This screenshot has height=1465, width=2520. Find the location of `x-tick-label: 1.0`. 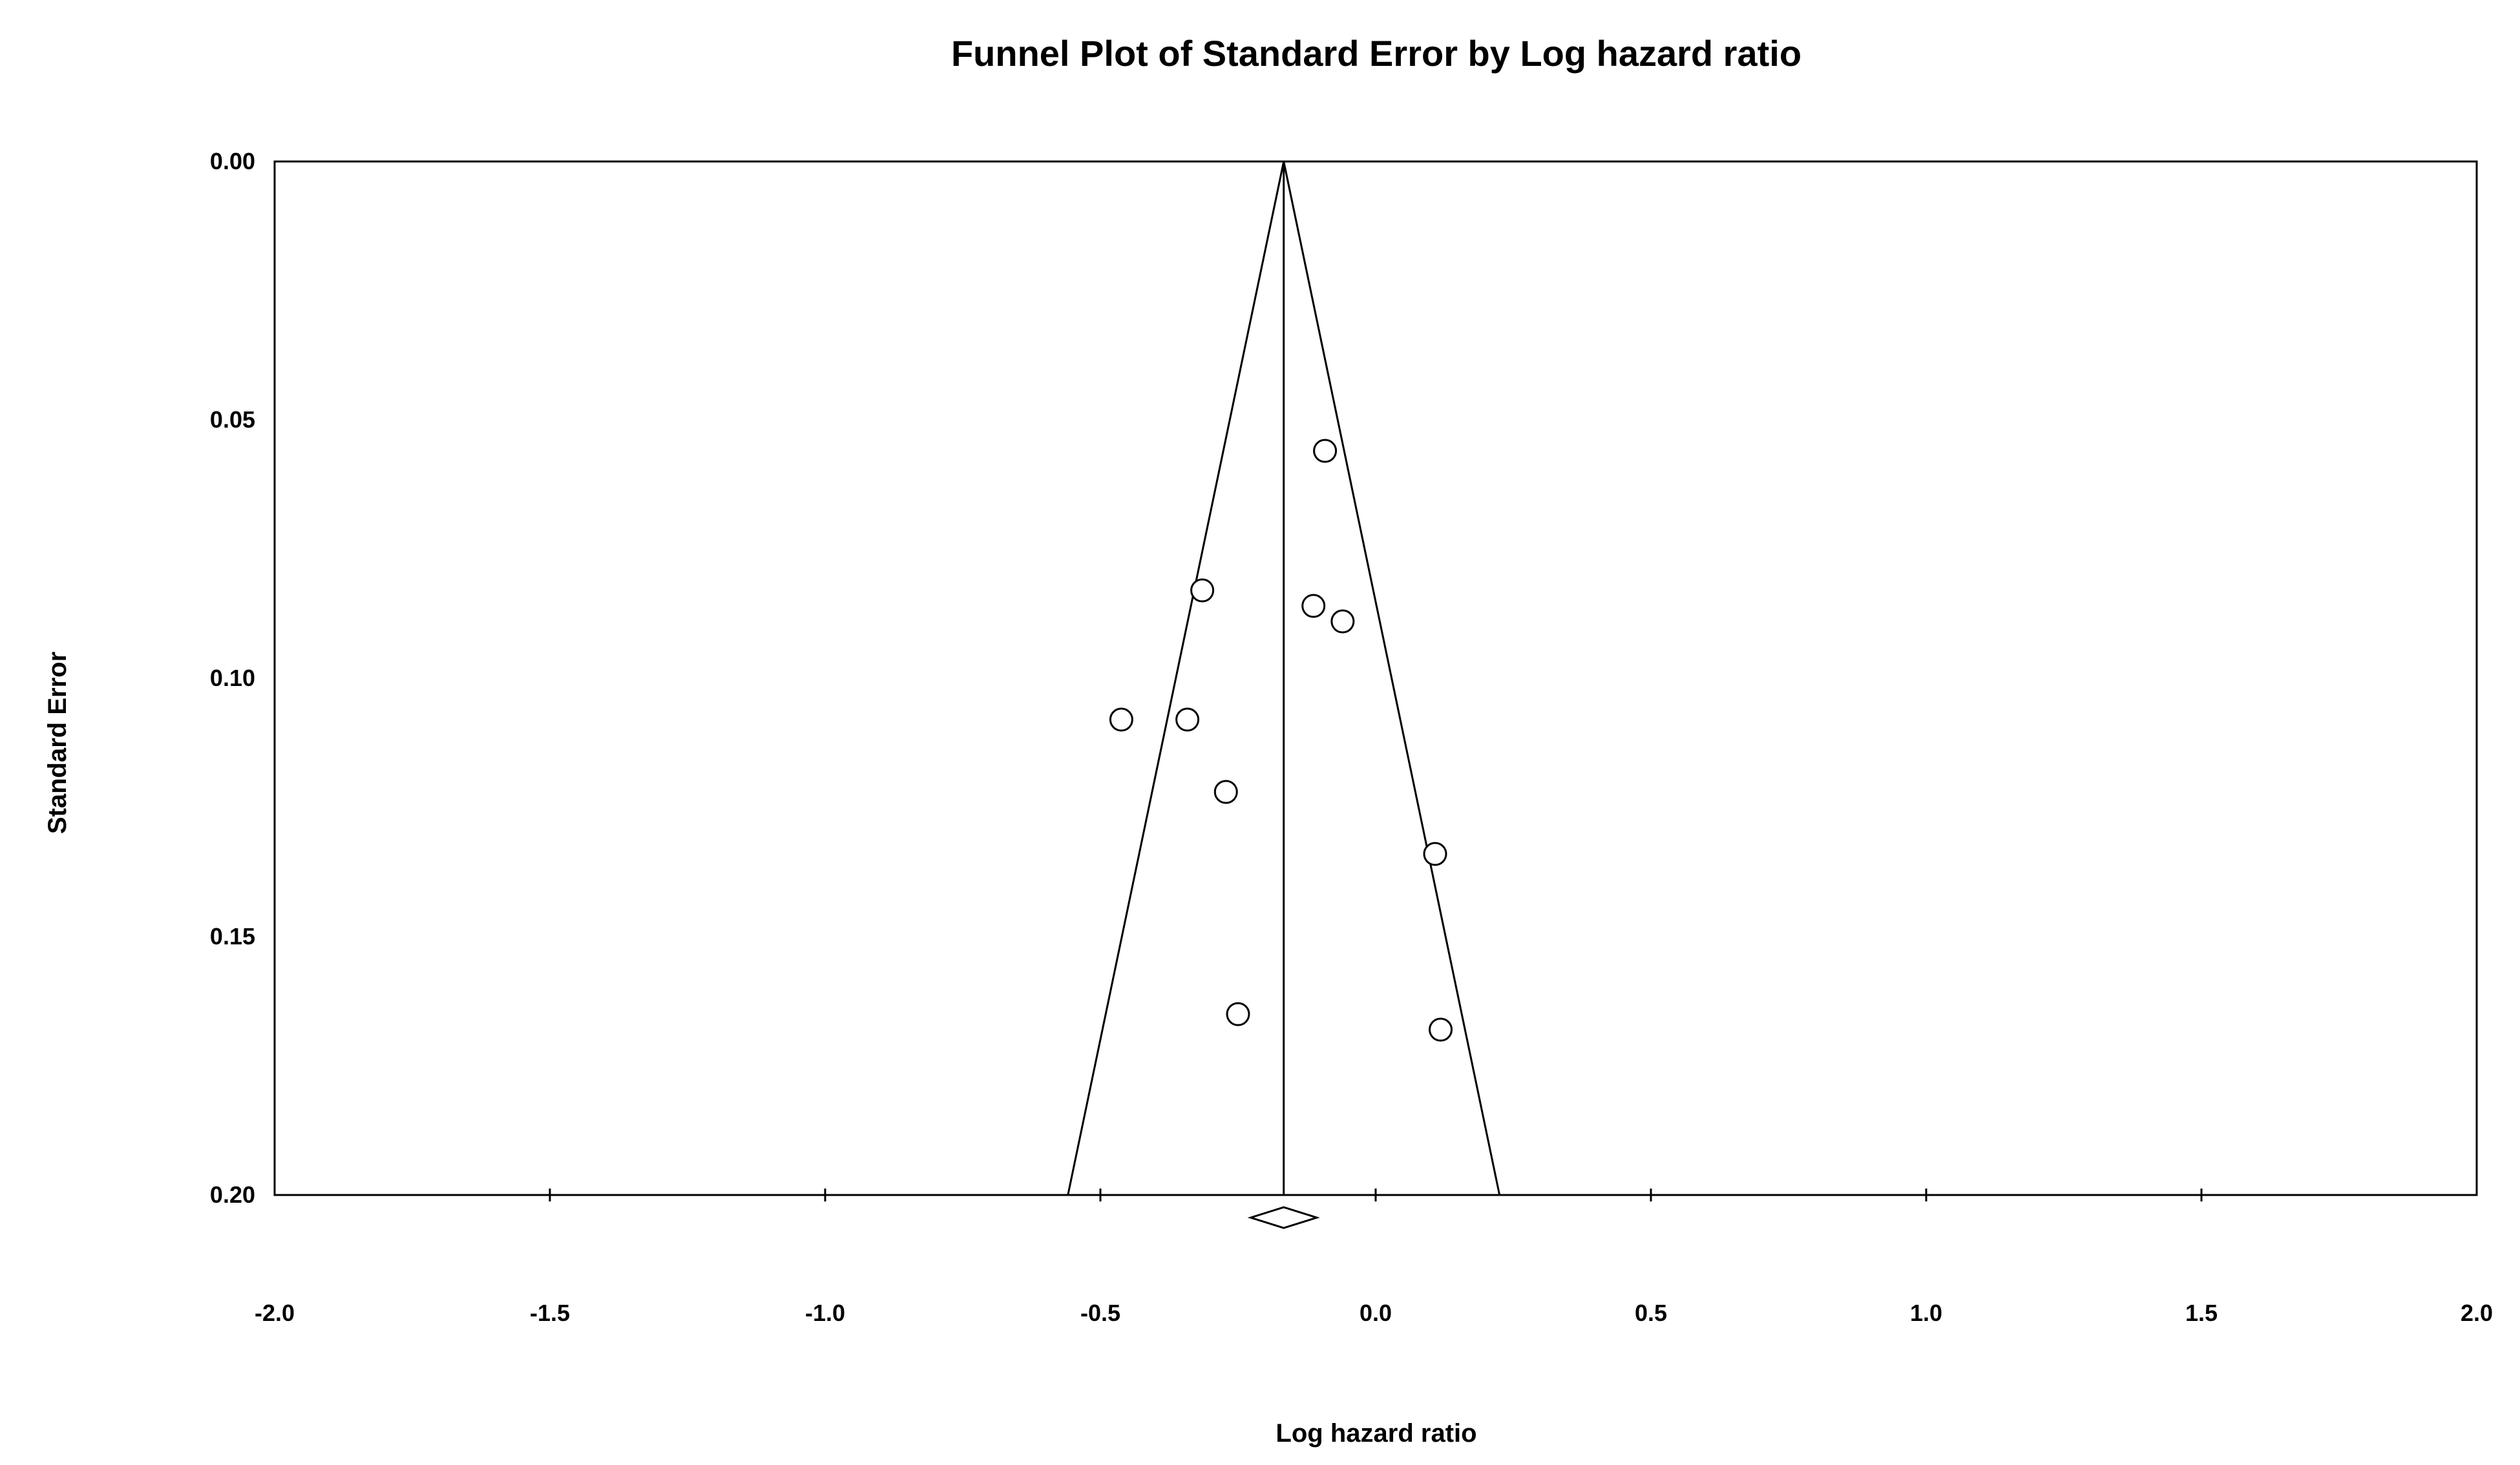

x-tick-label: 1.0 is located at coordinates (1926, 1313).